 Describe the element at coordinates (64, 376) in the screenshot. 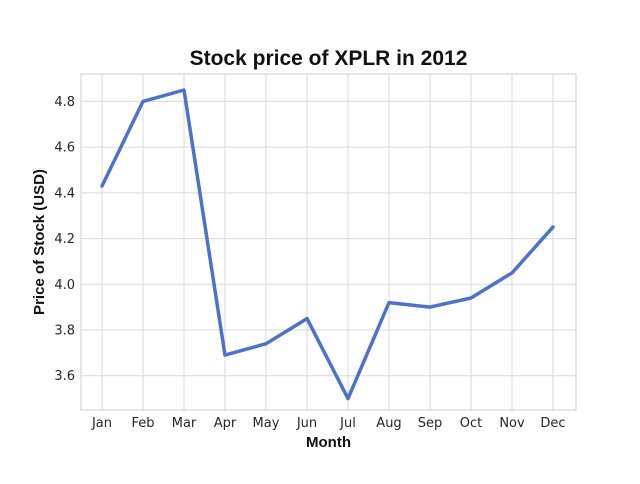

I see `y-tick-label: 3.6` at that location.